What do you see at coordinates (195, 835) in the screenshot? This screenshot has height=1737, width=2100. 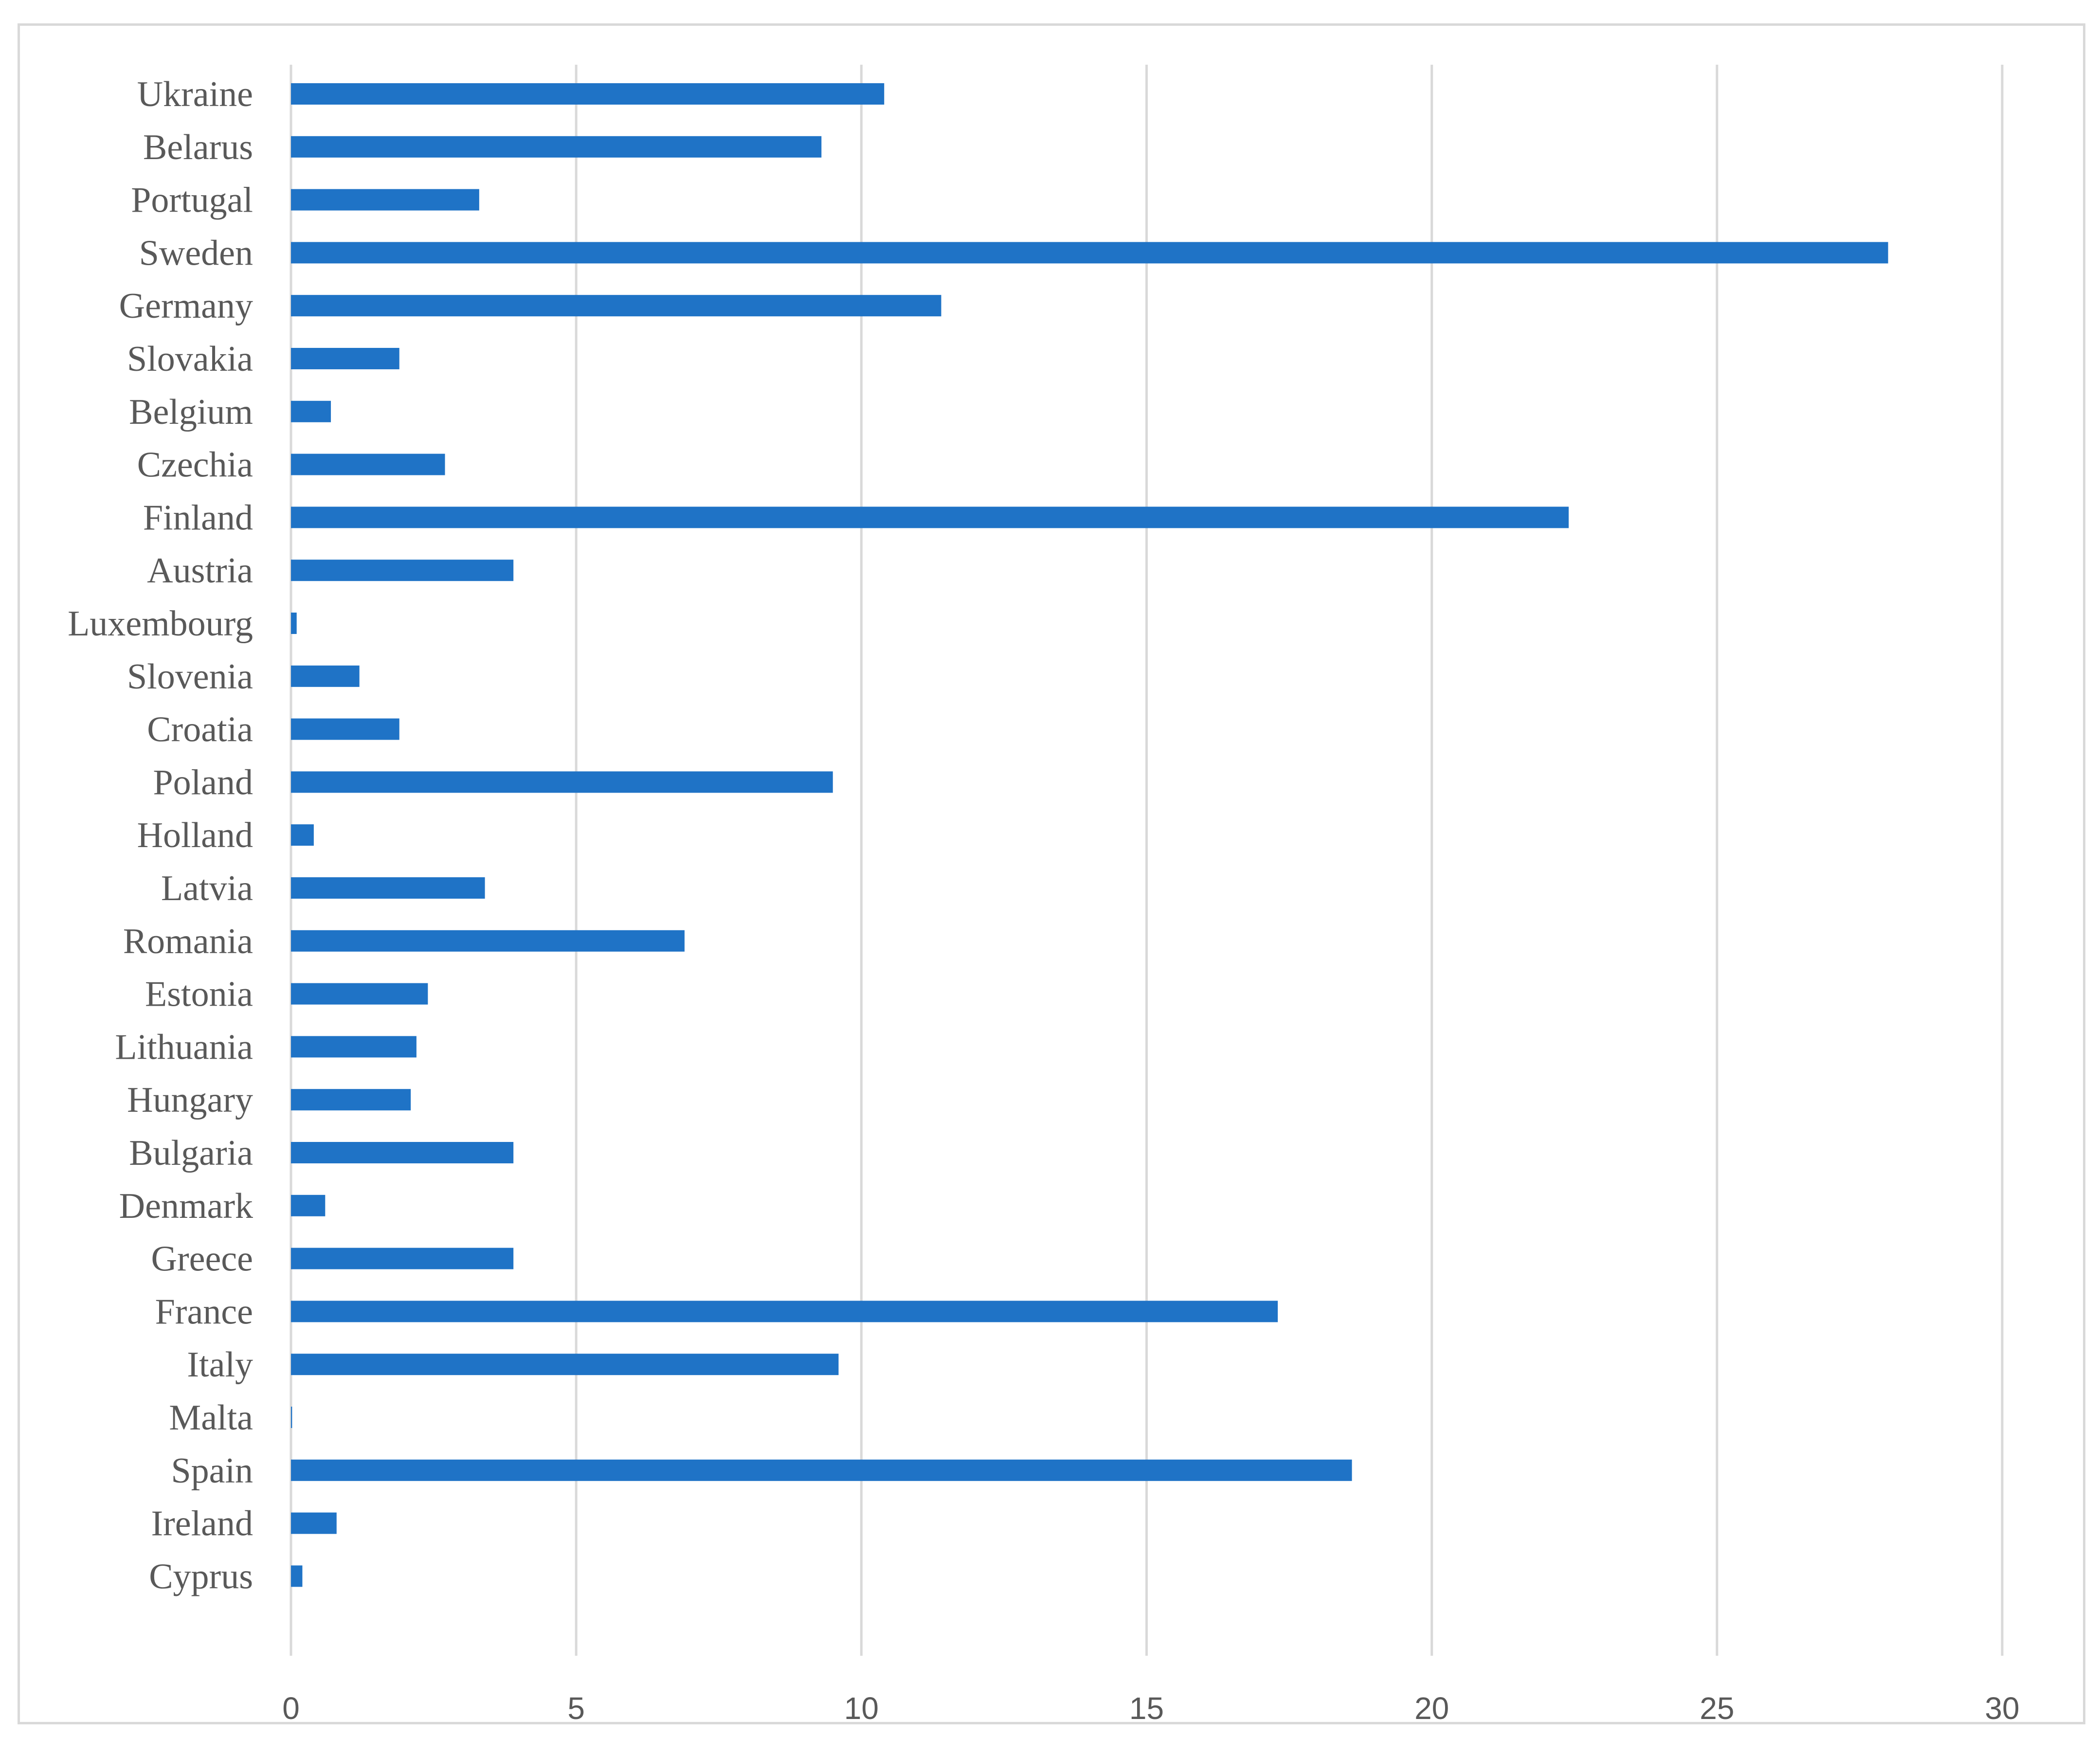 I see `category-label: Holland` at bounding box center [195, 835].